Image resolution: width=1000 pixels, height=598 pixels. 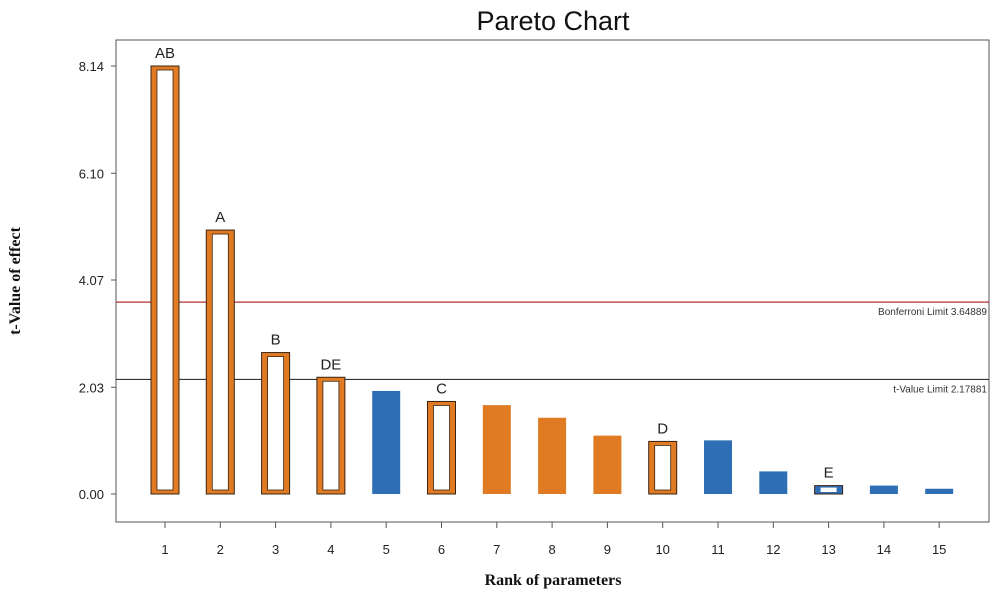 I want to click on x-tick-label: 10, so click(x=662, y=549).